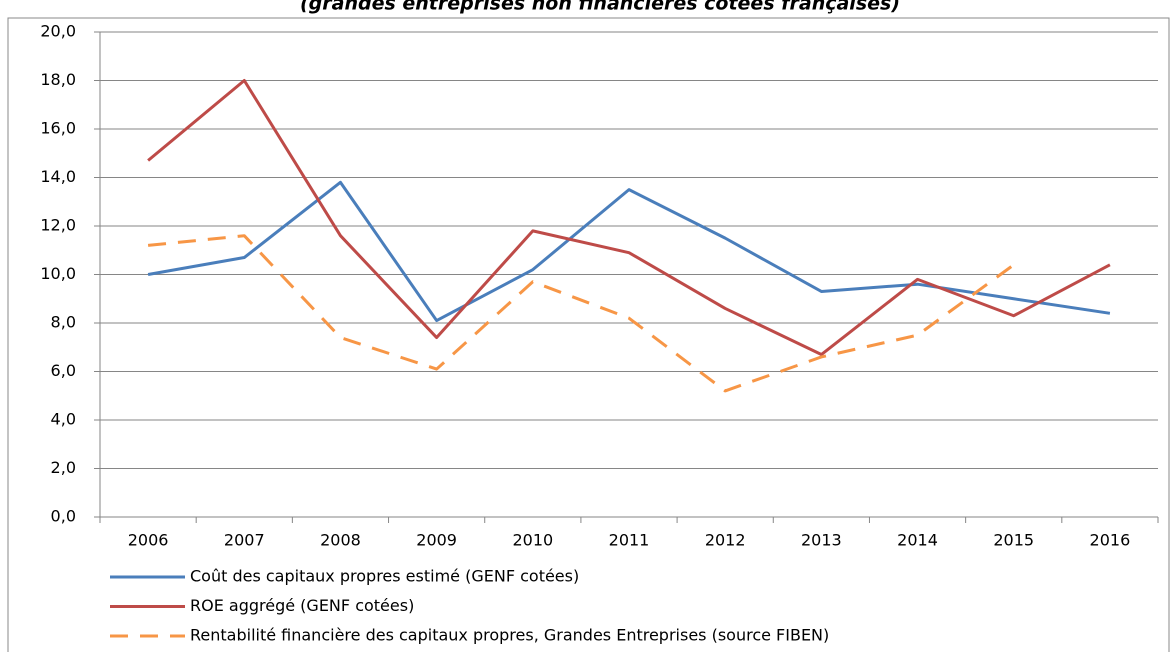 The height and width of the screenshot is (652, 1170). I want to click on x-tick-label: 2016, so click(1110, 540).